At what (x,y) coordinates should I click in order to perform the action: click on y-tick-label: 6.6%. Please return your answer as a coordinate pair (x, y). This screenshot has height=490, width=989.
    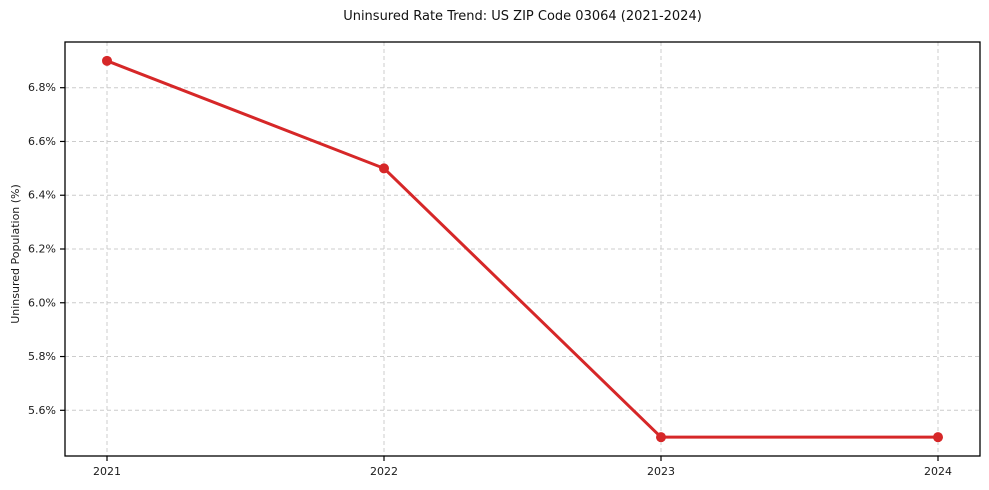
    Looking at the image, I should click on (42, 141).